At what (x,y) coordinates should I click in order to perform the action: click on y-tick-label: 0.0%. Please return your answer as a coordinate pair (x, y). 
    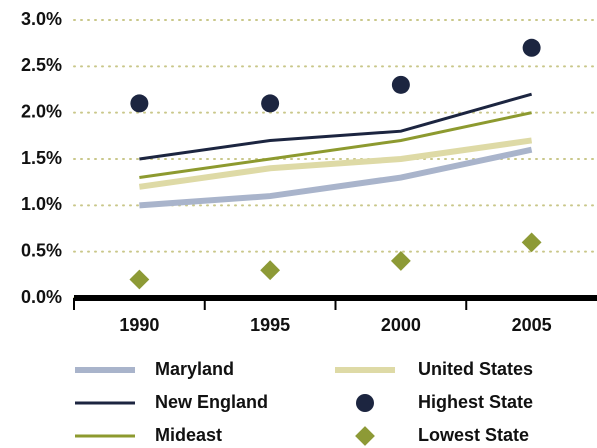
    Looking at the image, I should click on (41, 297).